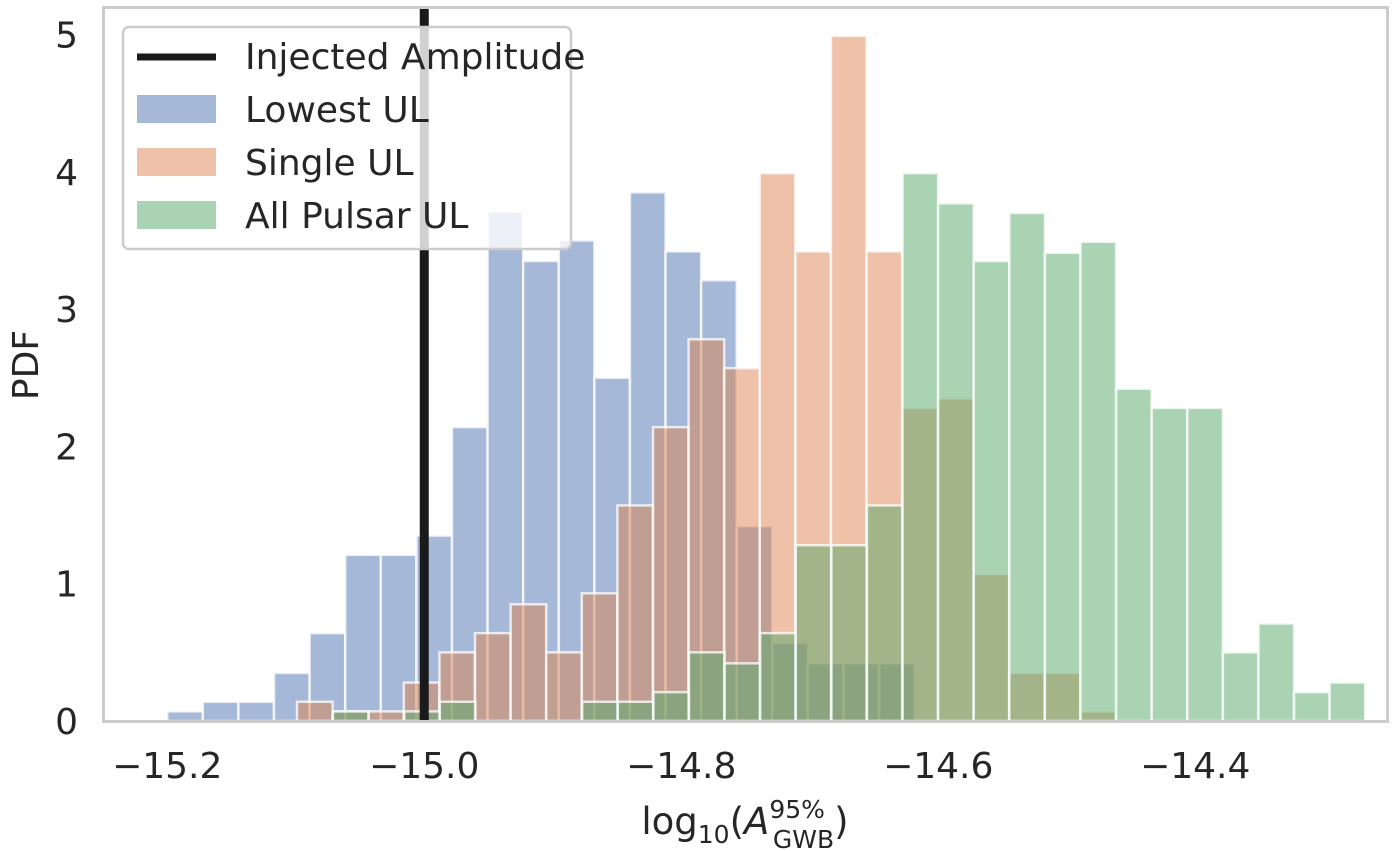  I want to click on legend-label-all-pulsar-ul: All Pulsar UL, so click(356, 216).